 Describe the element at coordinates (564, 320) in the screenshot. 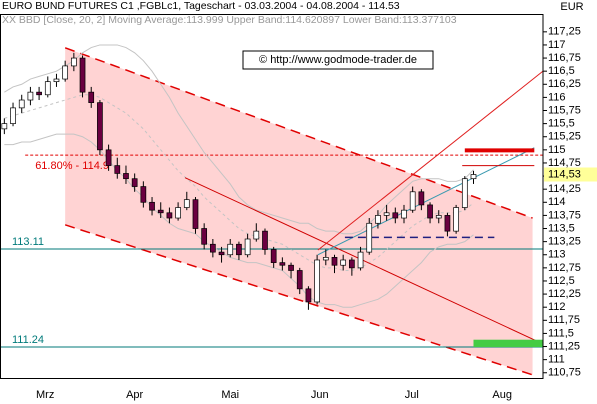

I see `y-tick-label: 111,75` at that location.